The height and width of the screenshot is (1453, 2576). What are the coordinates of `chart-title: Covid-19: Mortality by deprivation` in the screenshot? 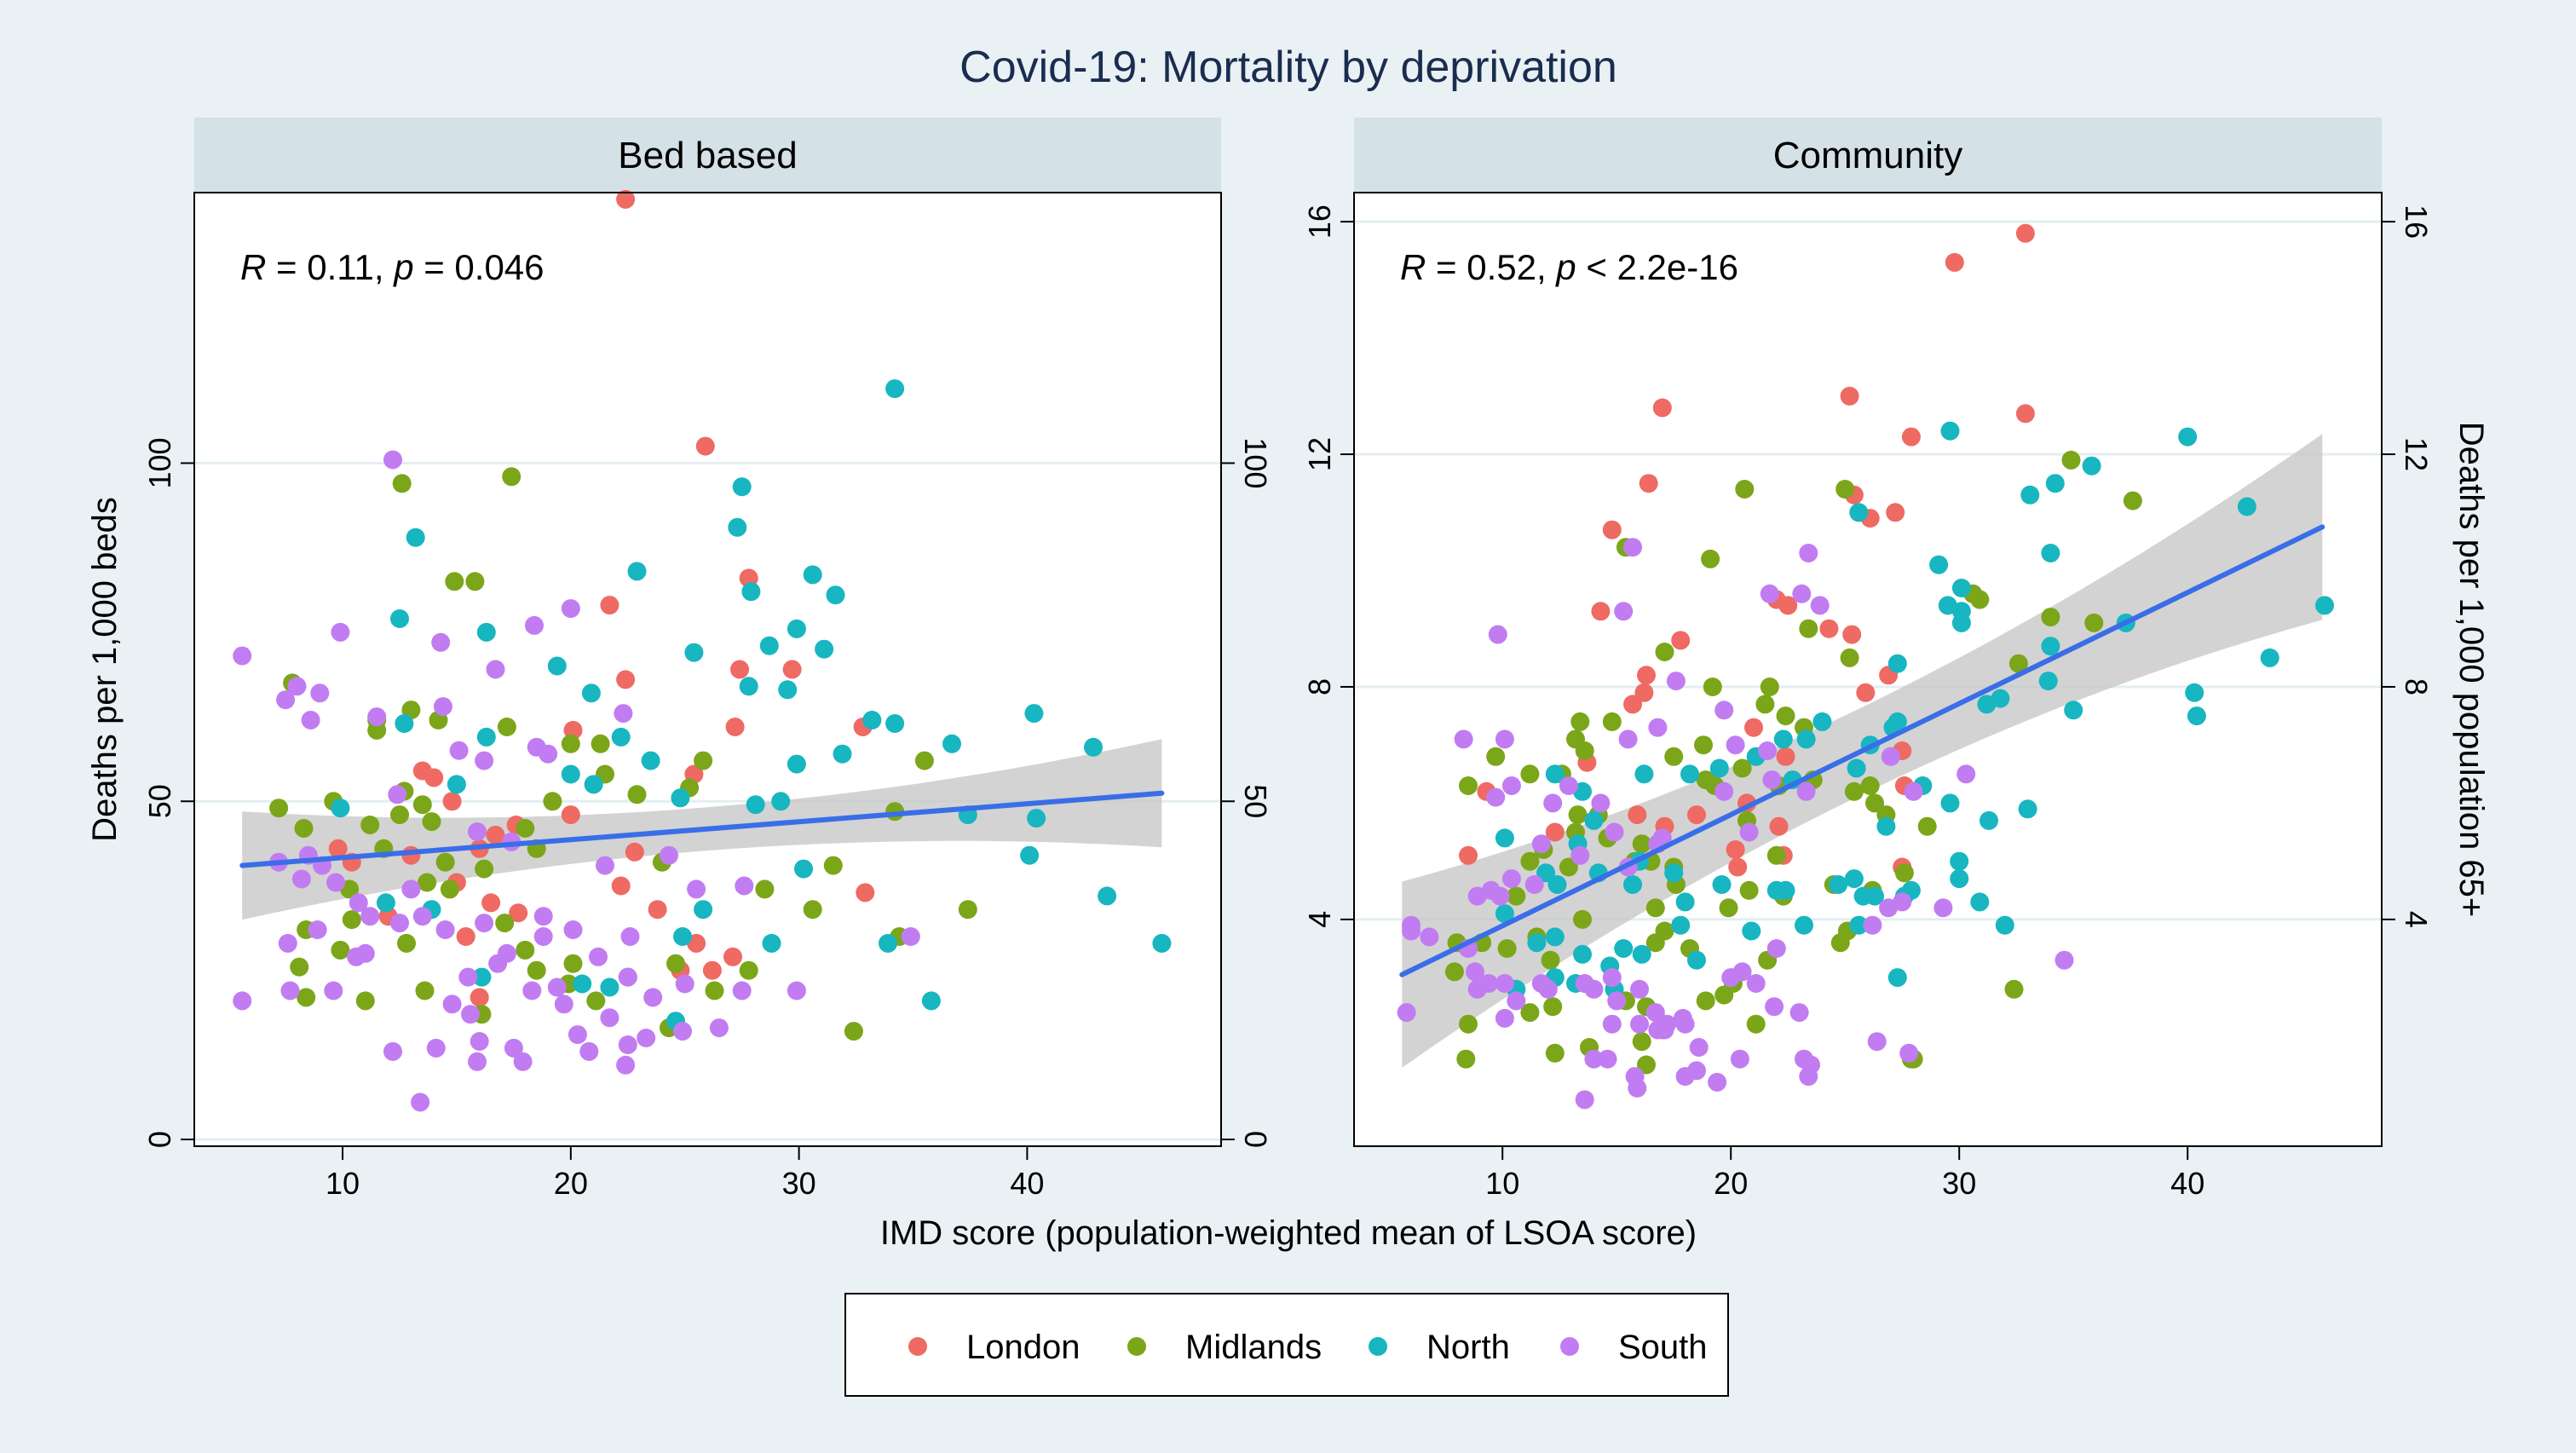 It's located at (1288, 67).